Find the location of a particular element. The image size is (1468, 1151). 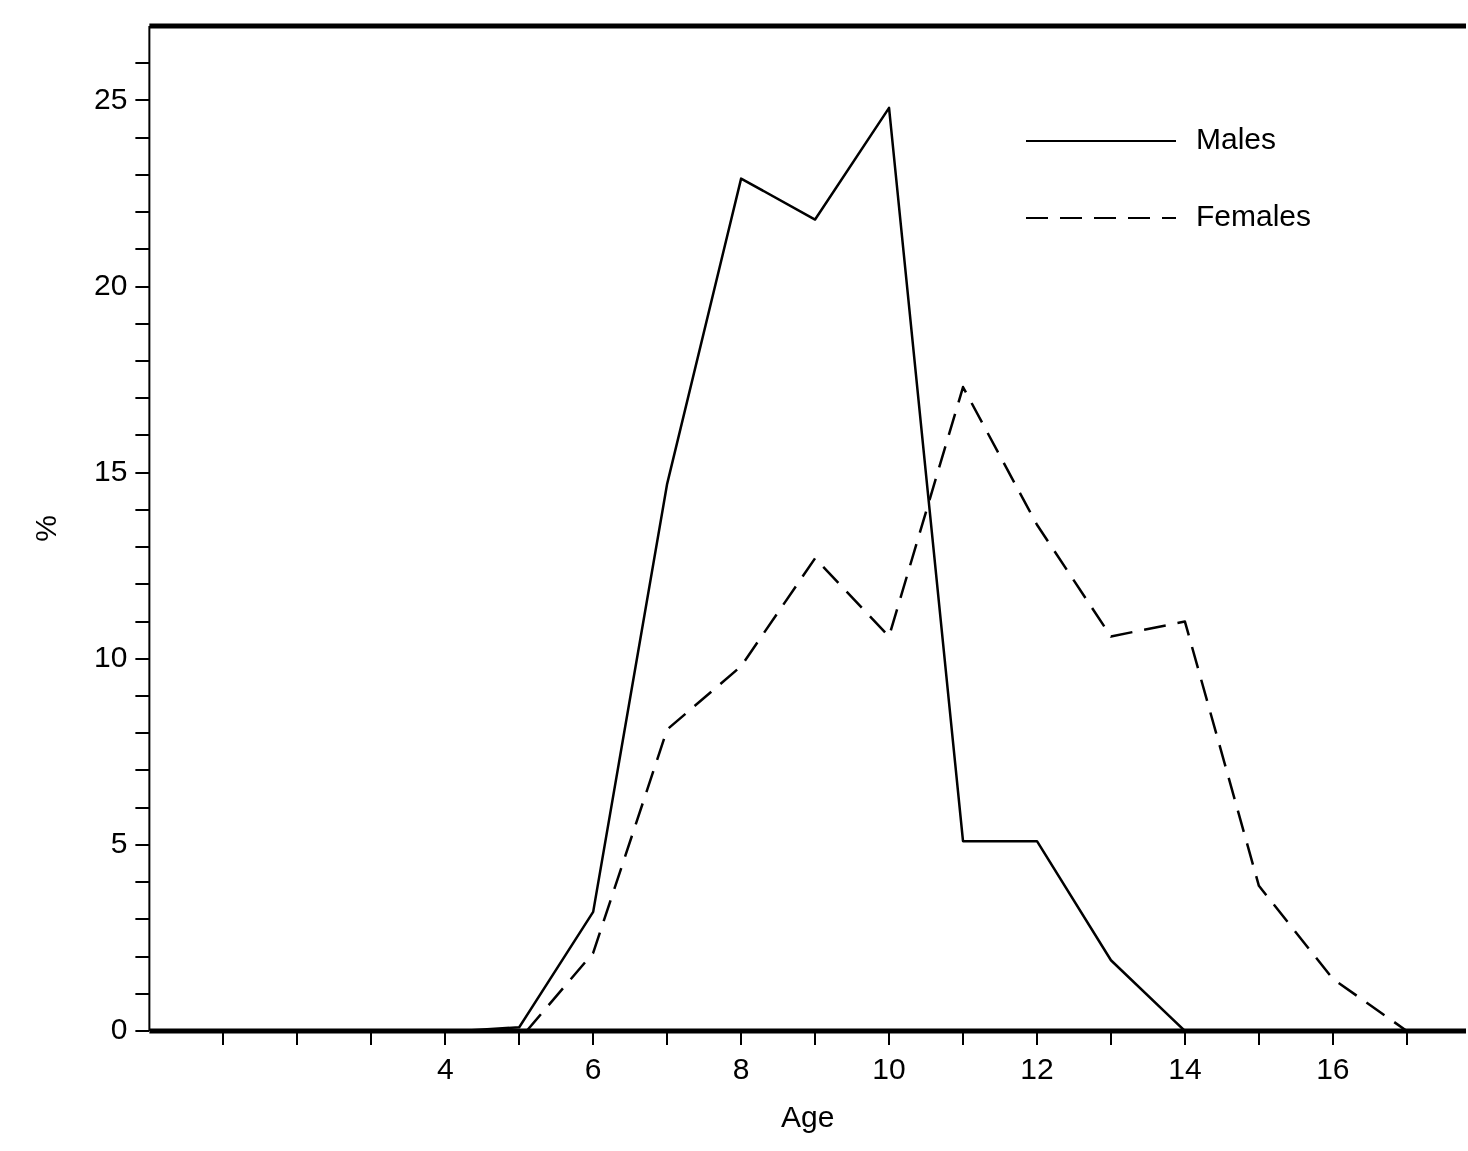

x-tick-label: 16 is located at coordinates (1333, 1069).